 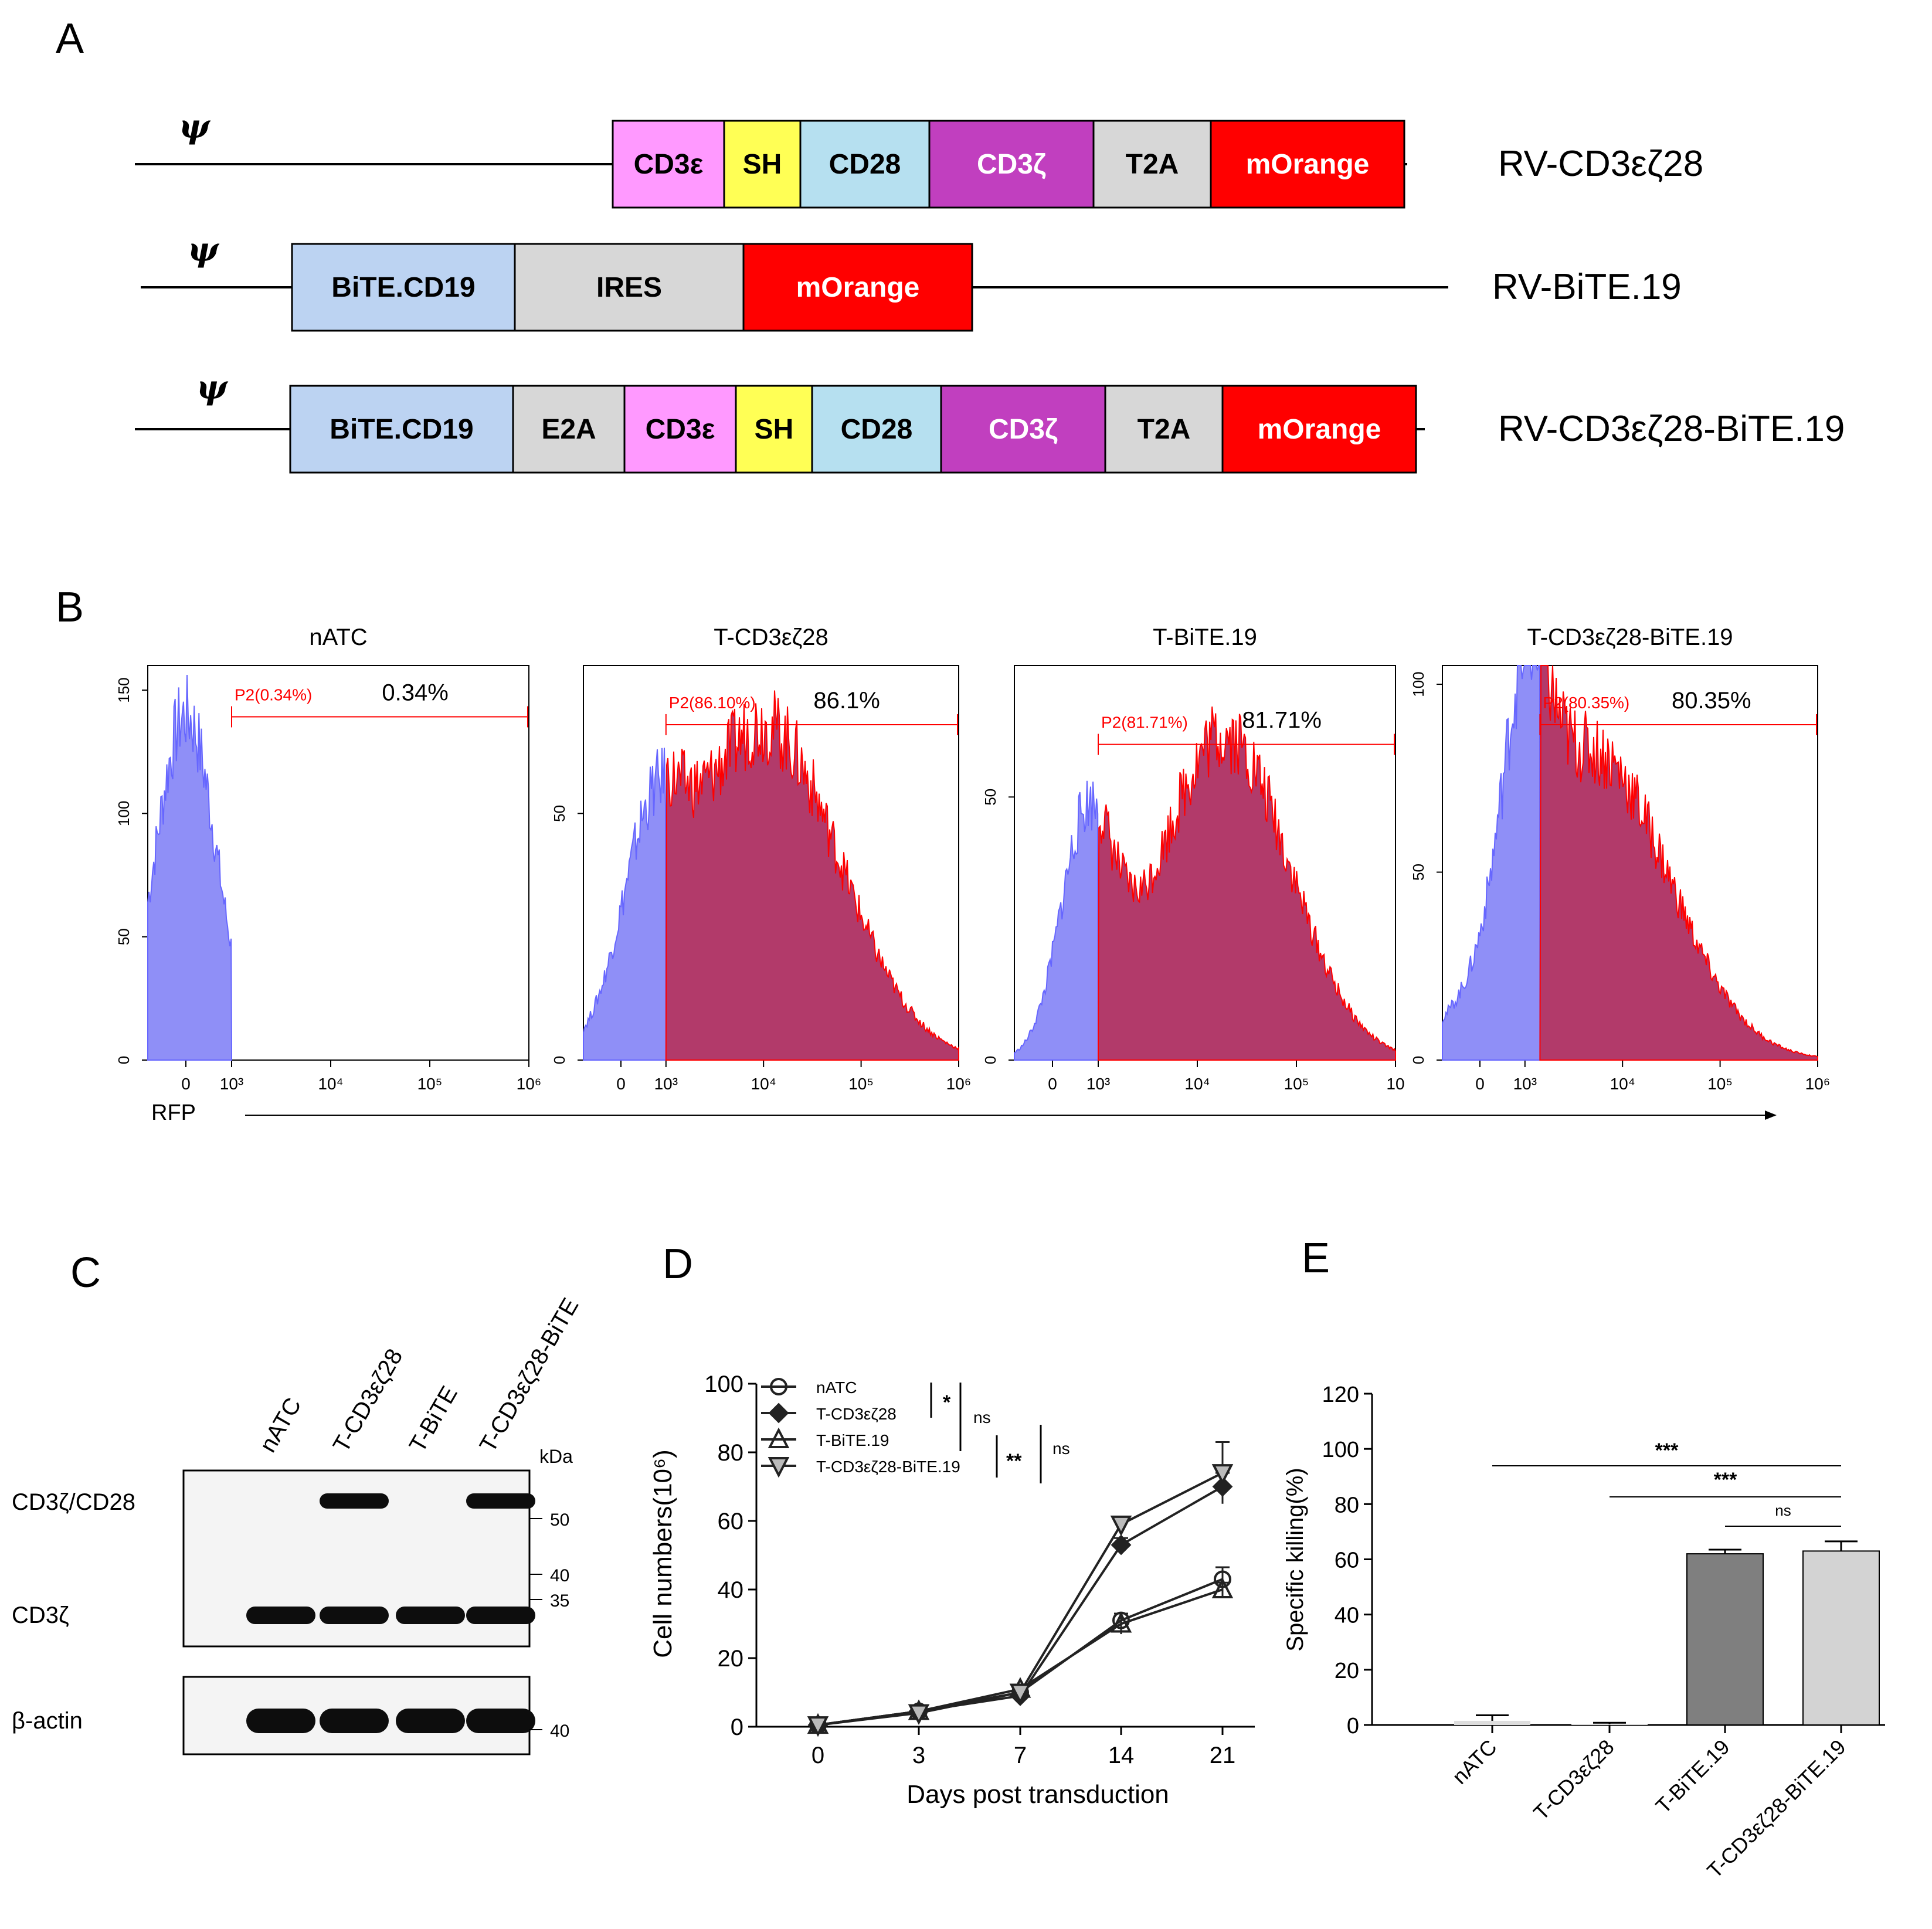 What do you see at coordinates (1586, 703) in the screenshot?
I see `gate-label: P2(80.35%)` at bounding box center [1586, 703].